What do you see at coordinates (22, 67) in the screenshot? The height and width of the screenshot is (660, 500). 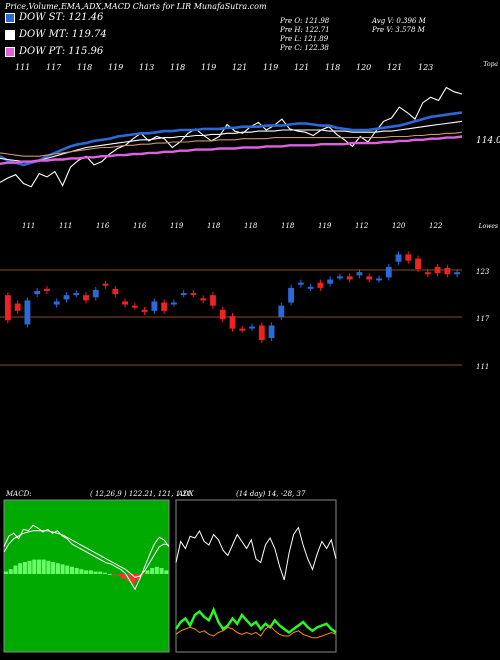 I see `ema-top-label: 111` at bounding box center [22, 67].